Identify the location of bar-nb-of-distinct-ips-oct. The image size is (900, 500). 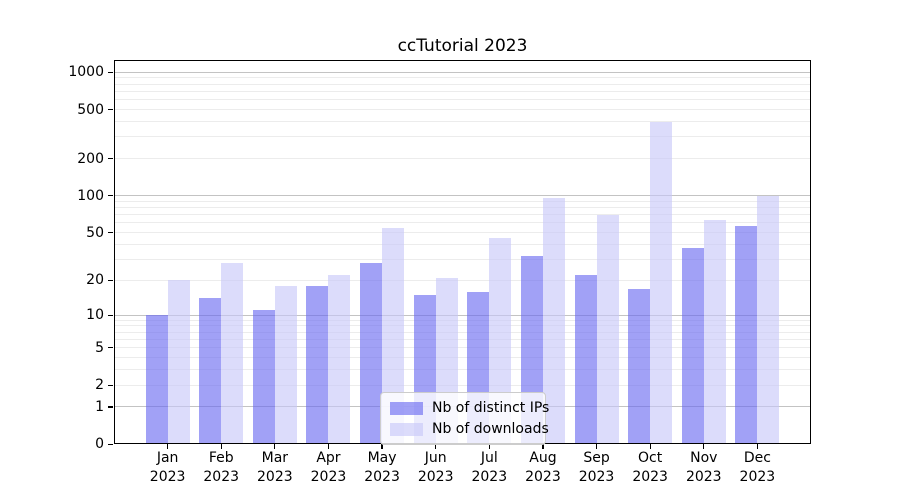
(639, 366).